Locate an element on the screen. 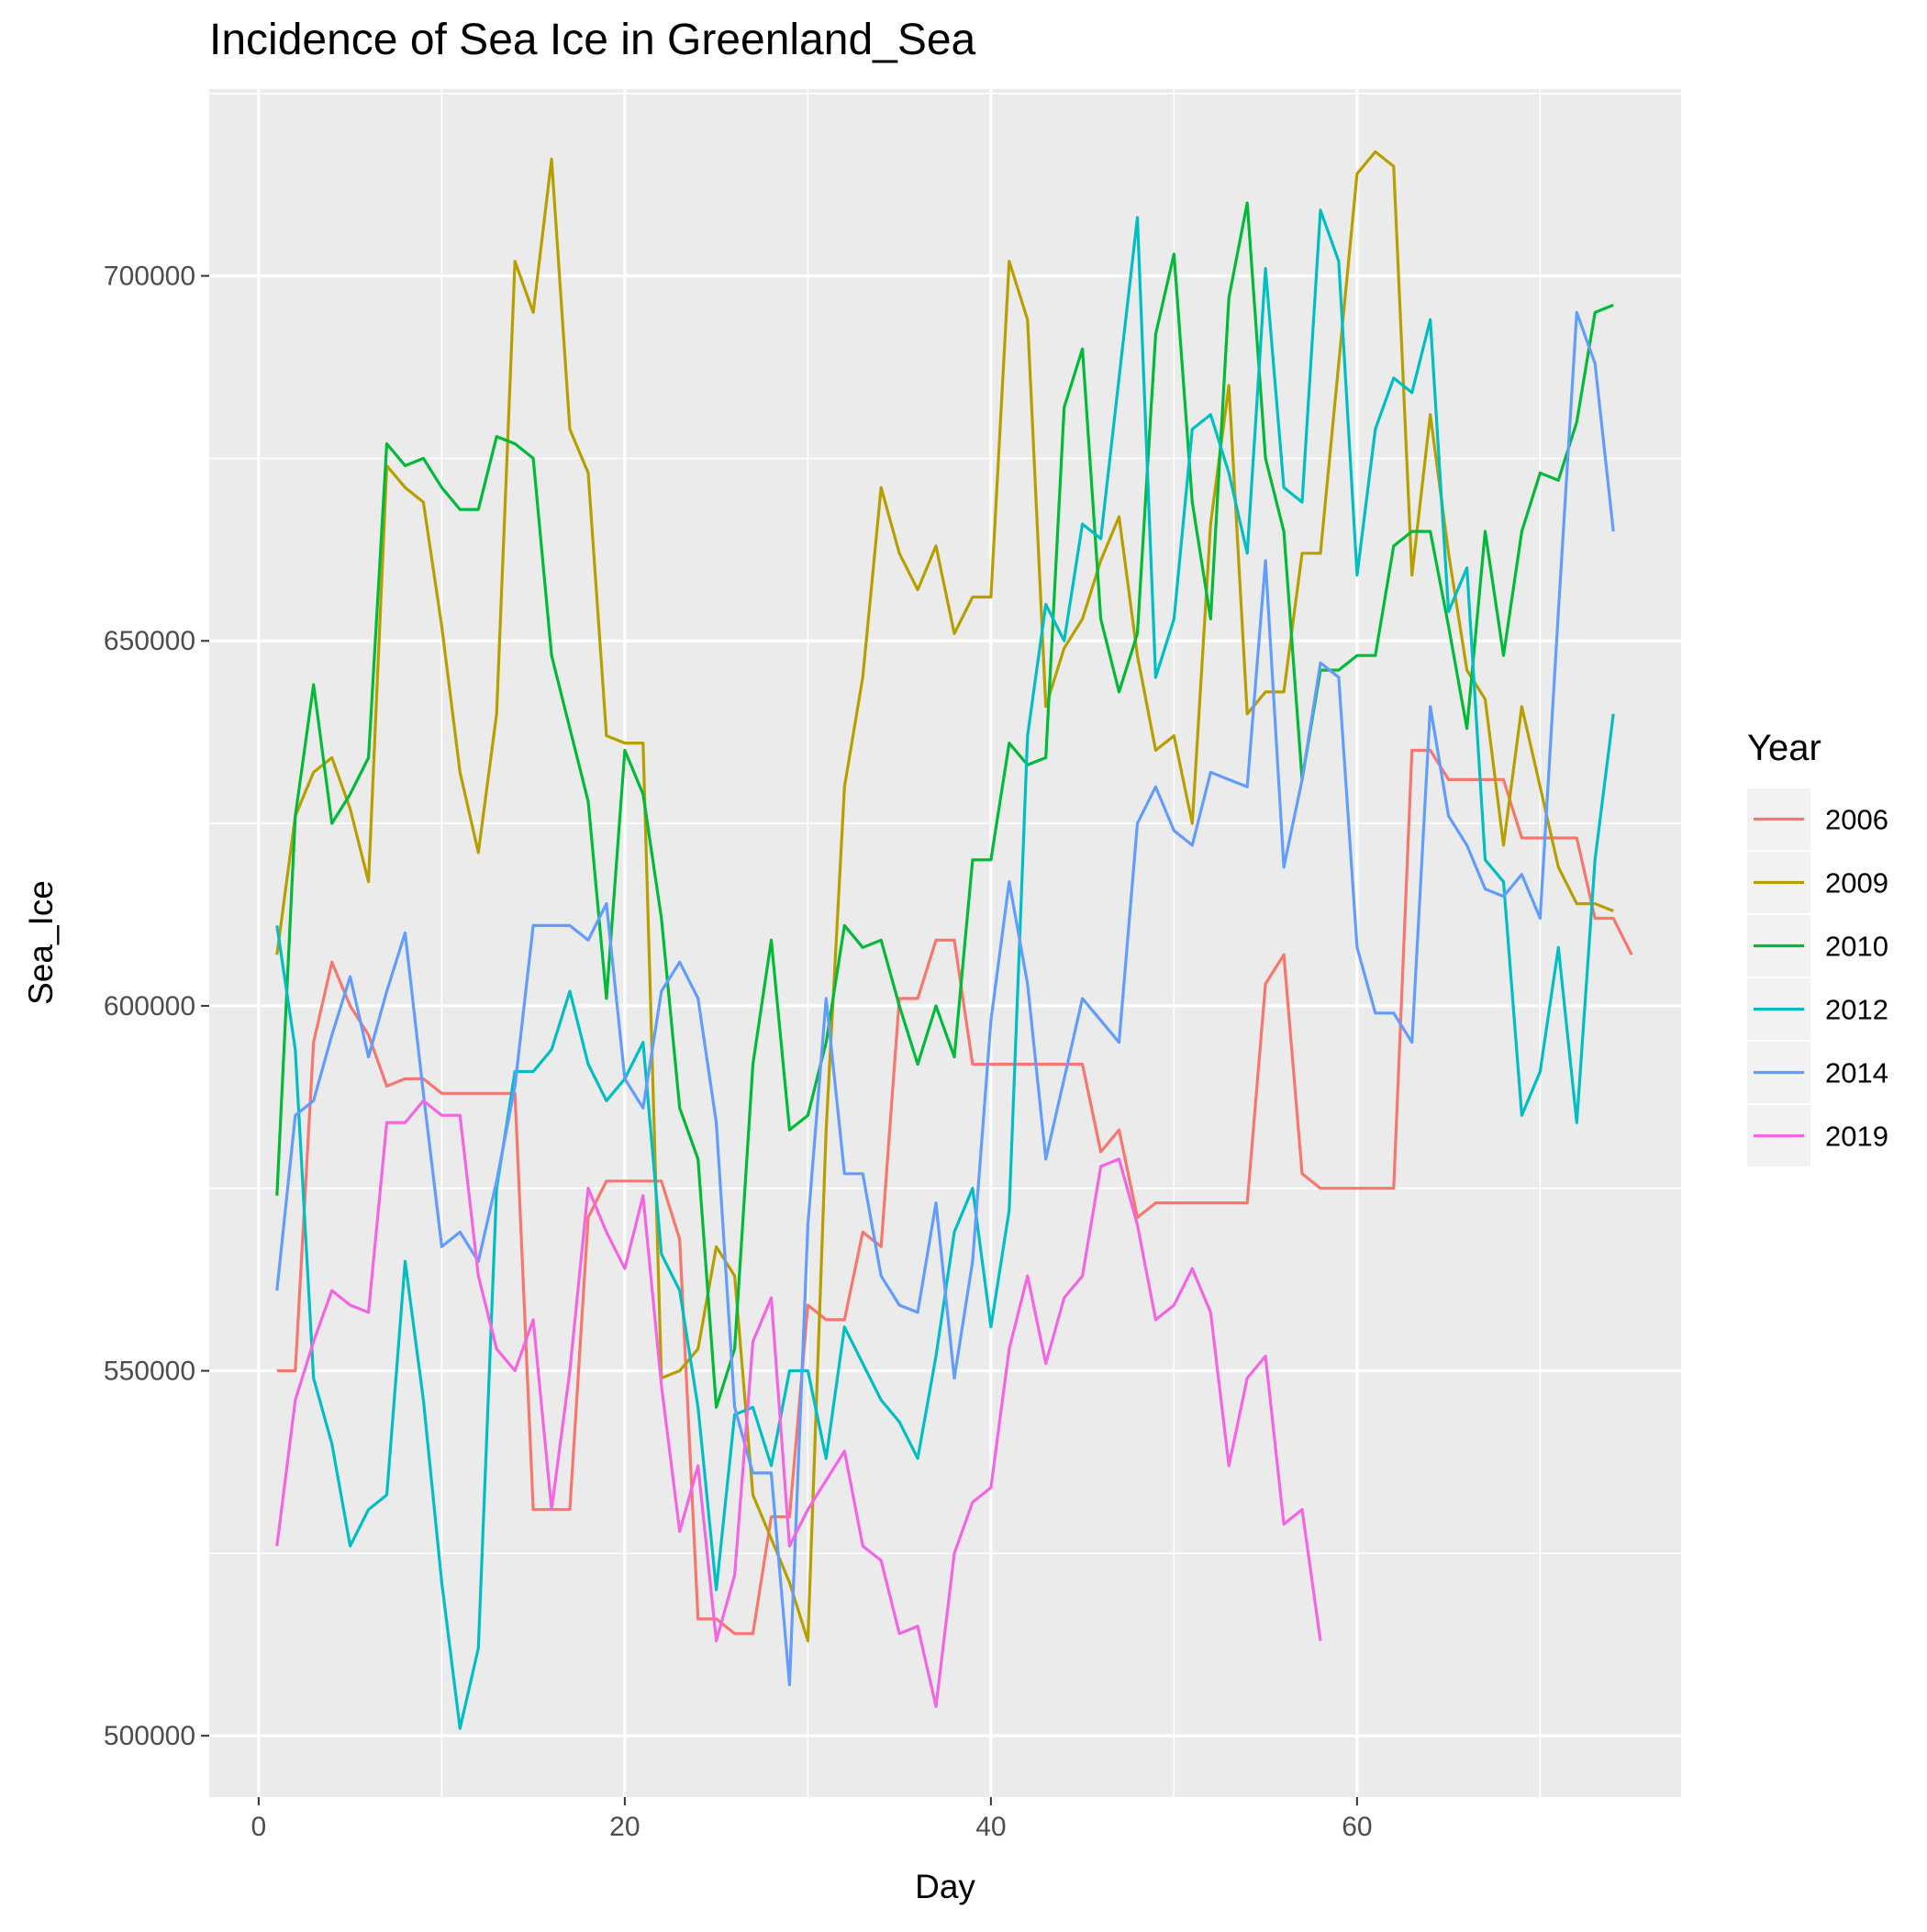 The width and height of the screenshot is (1927, 1932). y-axis-title: Sea_Ice is located at coordinates (41, 942).